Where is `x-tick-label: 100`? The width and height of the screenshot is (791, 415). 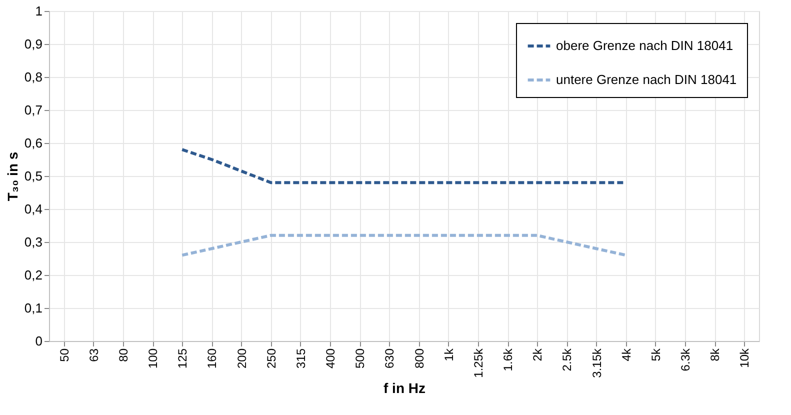 x-tick-label: 100 is located at coordinates (153, 358).